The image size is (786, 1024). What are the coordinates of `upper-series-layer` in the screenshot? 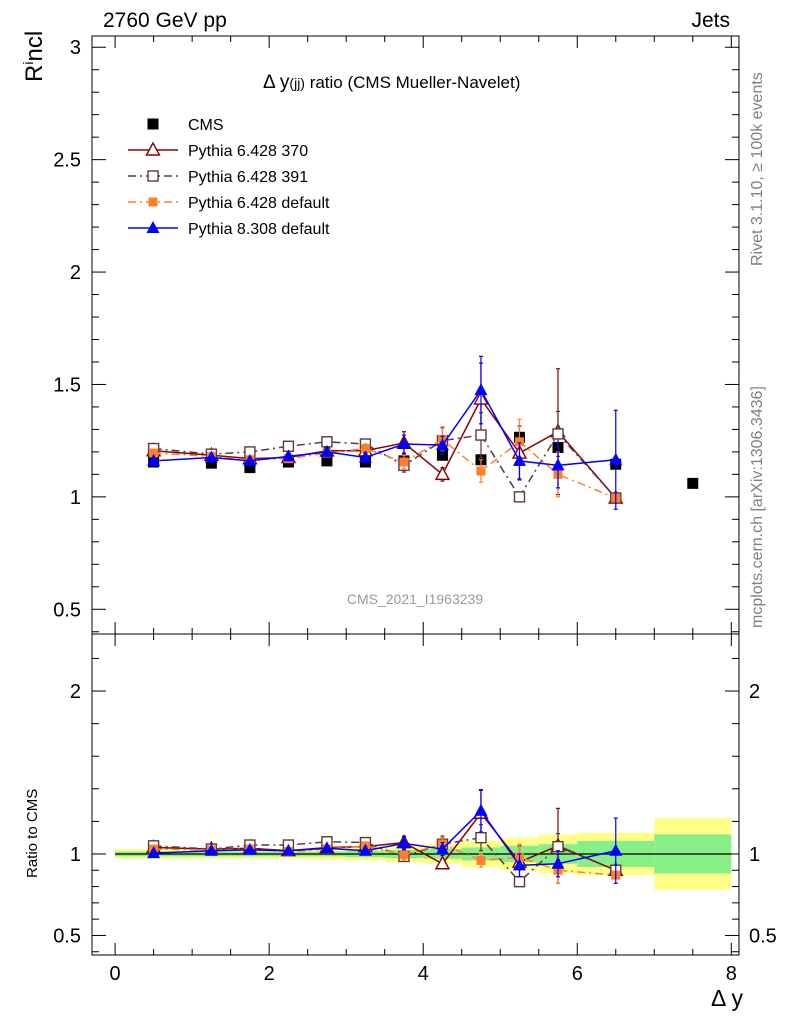 It's located at (422, 432).